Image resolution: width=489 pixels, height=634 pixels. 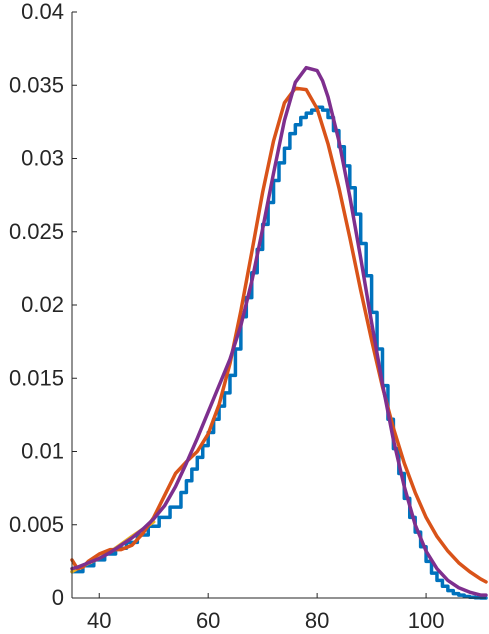 I want to click on x-tick-label: 60, so click(x=208, y=620).